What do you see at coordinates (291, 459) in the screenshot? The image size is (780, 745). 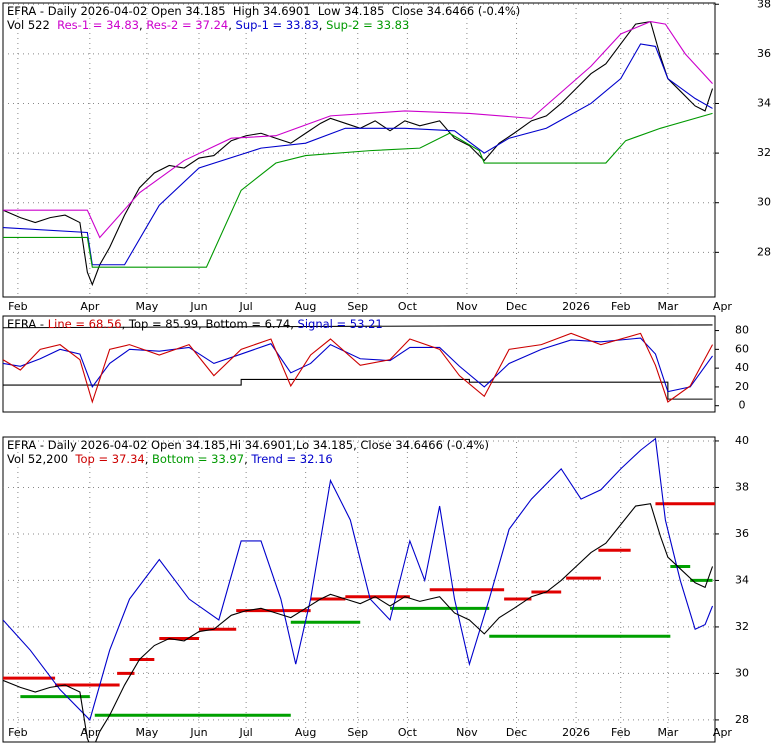 I see `header-item: Trend = 32.16` at bounding box center [291, 459].